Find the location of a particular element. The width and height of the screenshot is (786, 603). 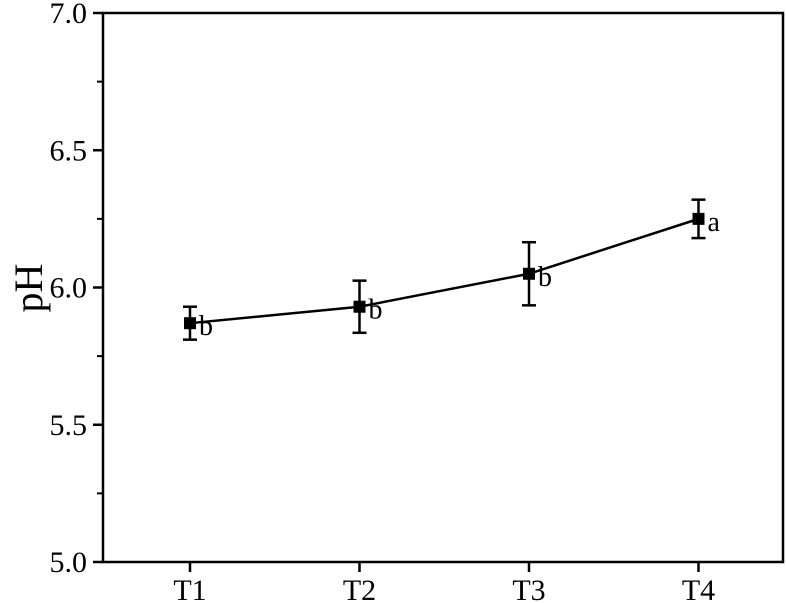

significance-label: a is located at coordinates (714, 222).